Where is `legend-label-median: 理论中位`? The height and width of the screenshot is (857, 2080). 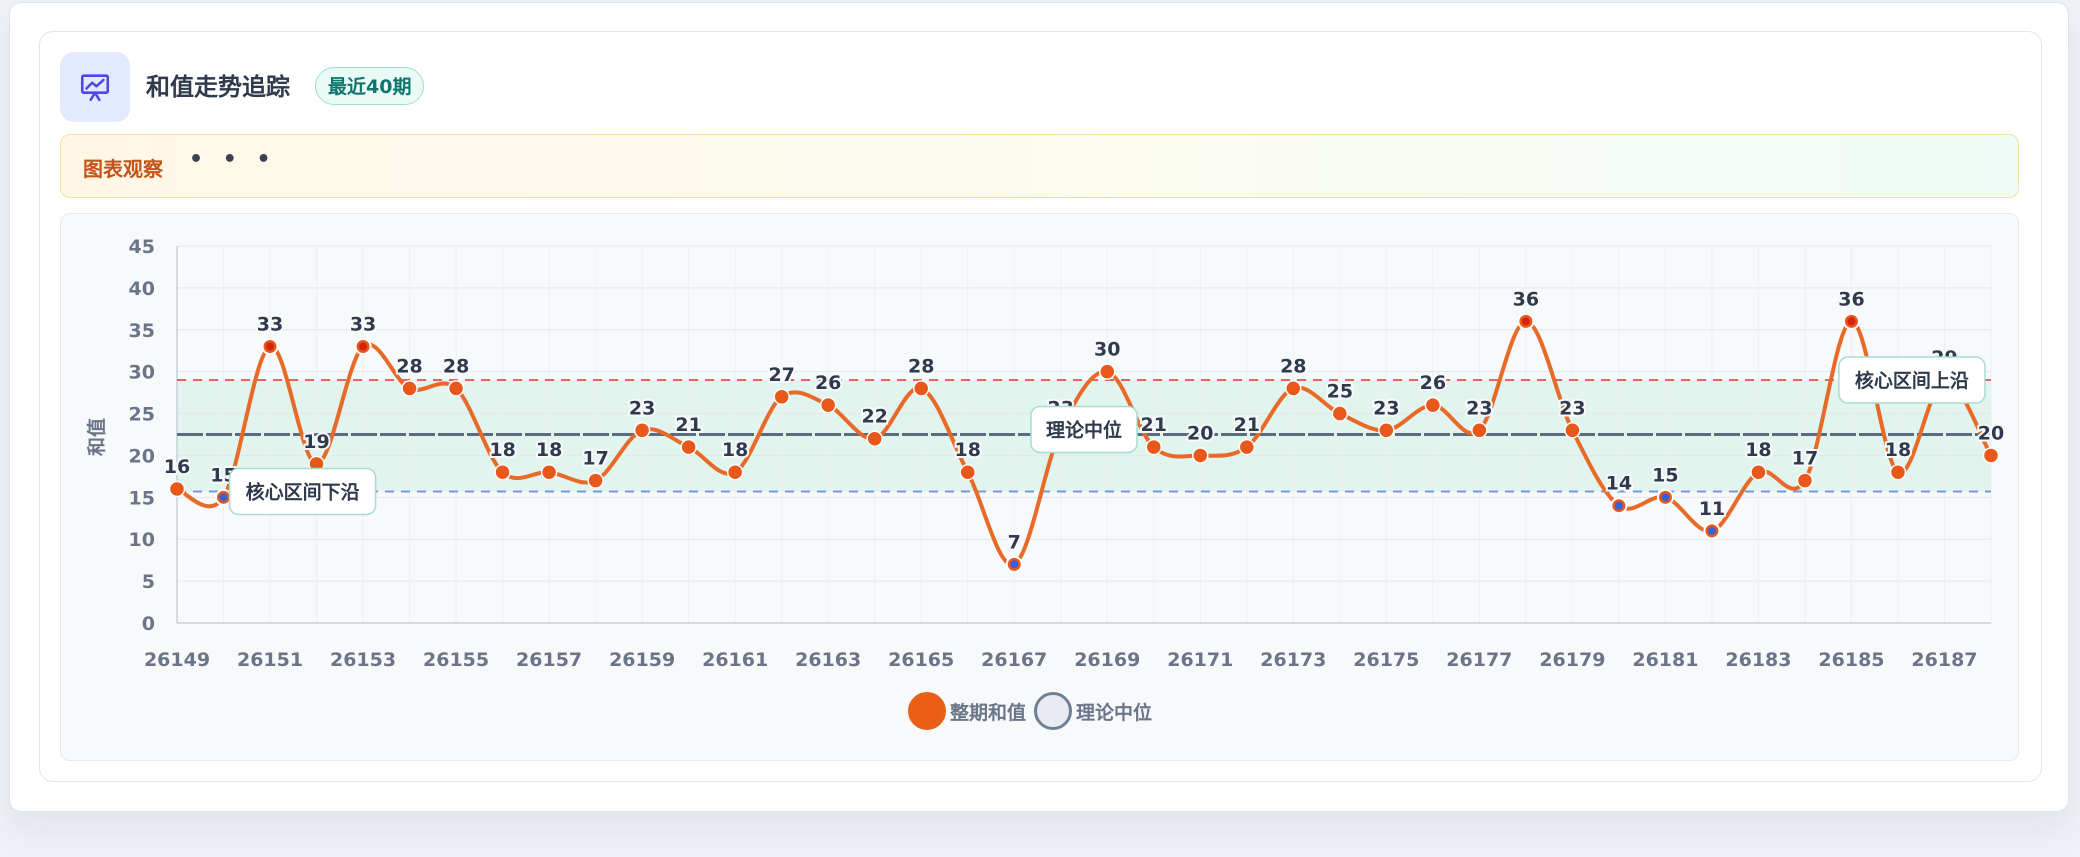
legend-label-median: 理论中位 is located at coordinates (1114, 712).